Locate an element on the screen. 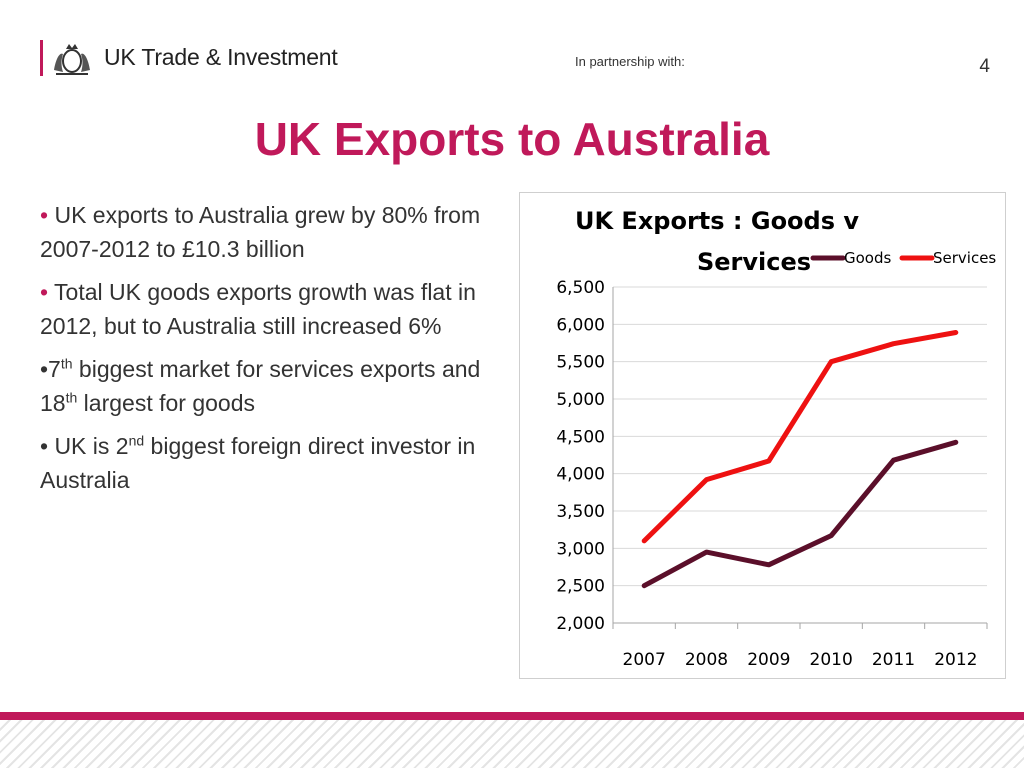 This screenshot has width=1024, height=768. x-tick-label: 2007 is located at coordinates (644, 660).